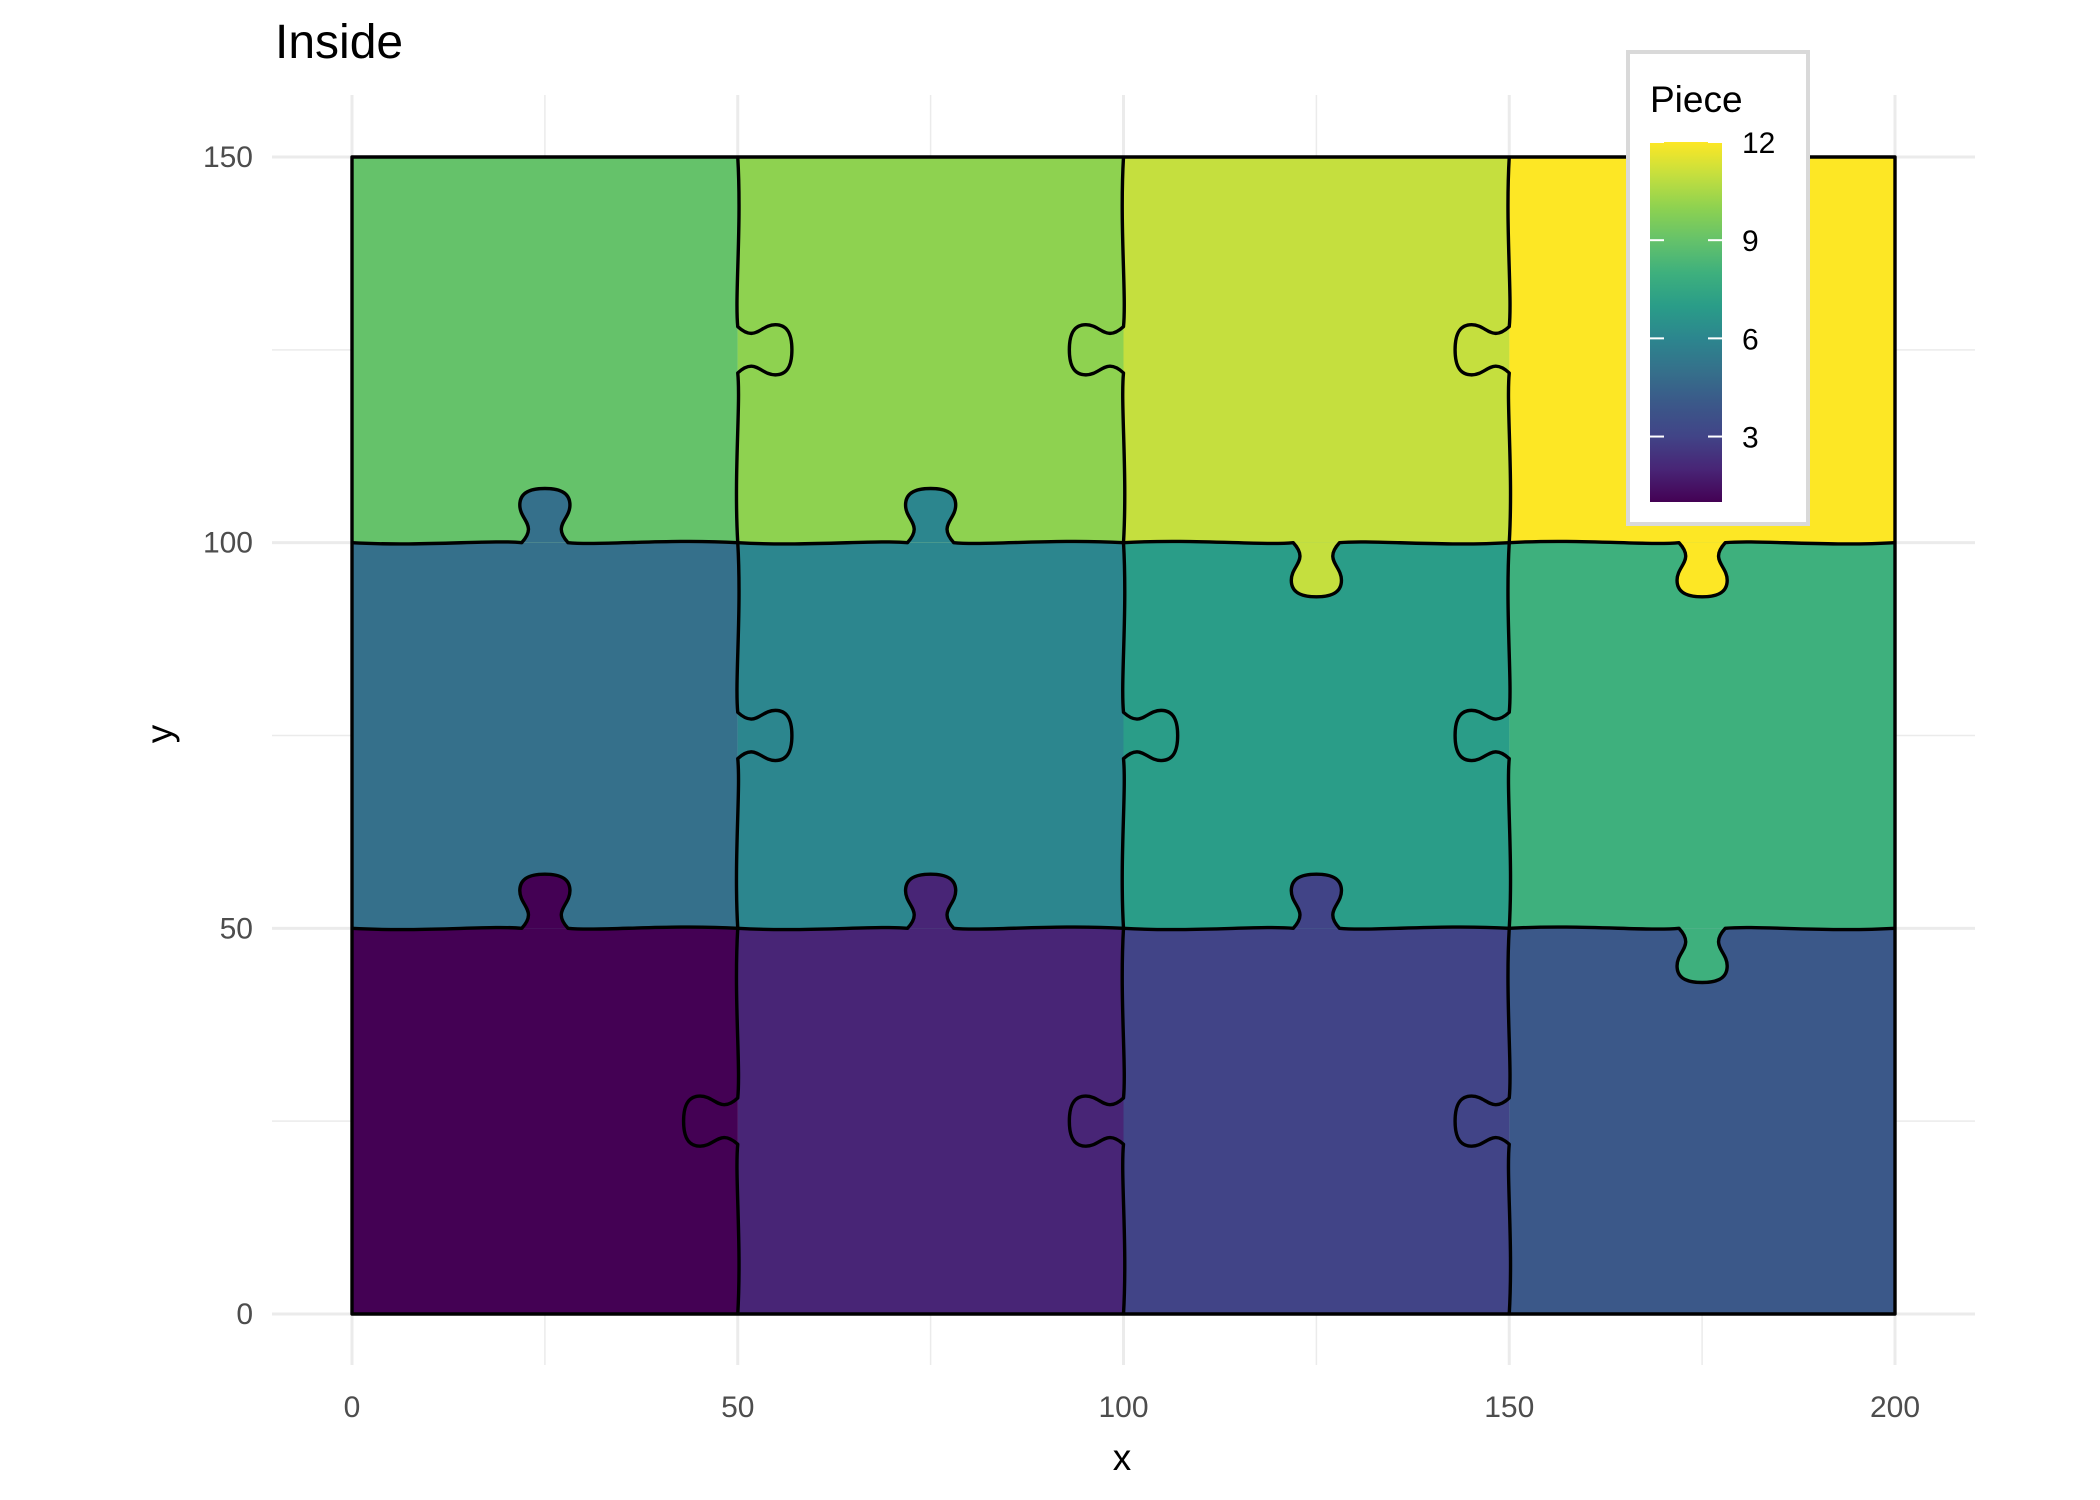 The width and height of the screenshot is (2100, 1500). Describe the element at coordinates (228, 543) in the screenshot. I see `y-tick-label: 100` at that location.